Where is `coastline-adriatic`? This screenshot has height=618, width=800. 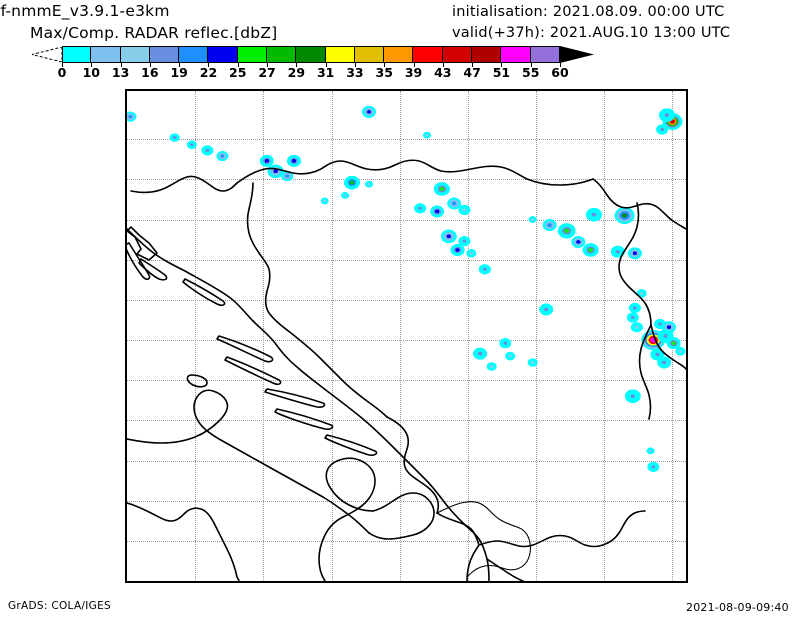
coastline-adriatic is located at coordinates (142, 243).